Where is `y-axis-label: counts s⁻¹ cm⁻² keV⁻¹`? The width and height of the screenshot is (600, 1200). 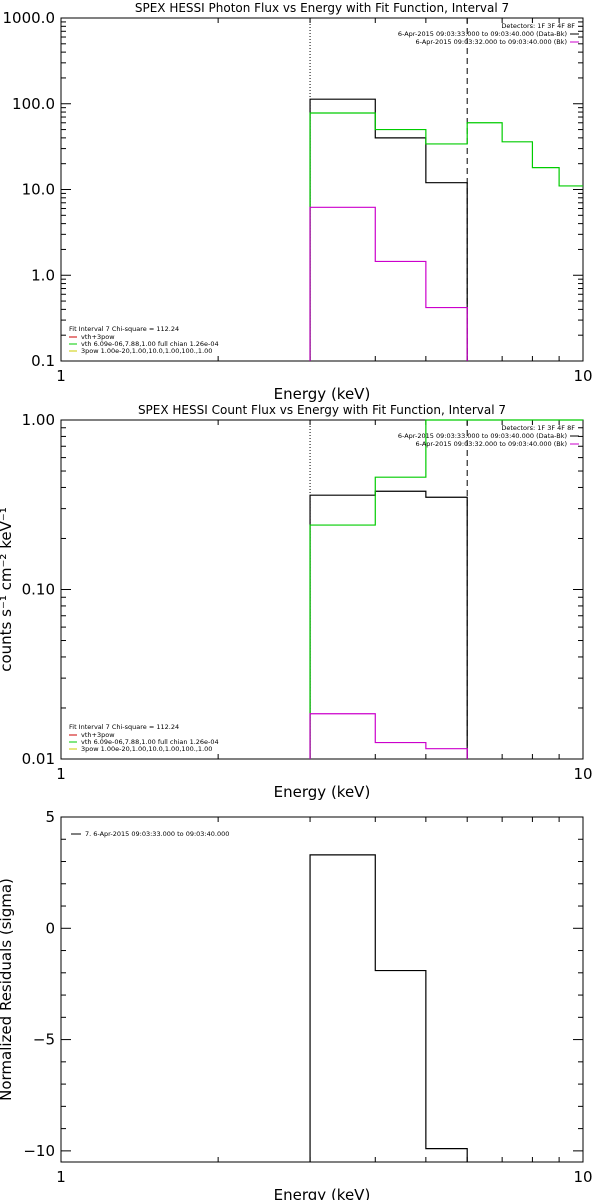 y-axis-label: counts s⁻¹ cm⁻² keV⁻¹ is located at coordinates (7, 589).